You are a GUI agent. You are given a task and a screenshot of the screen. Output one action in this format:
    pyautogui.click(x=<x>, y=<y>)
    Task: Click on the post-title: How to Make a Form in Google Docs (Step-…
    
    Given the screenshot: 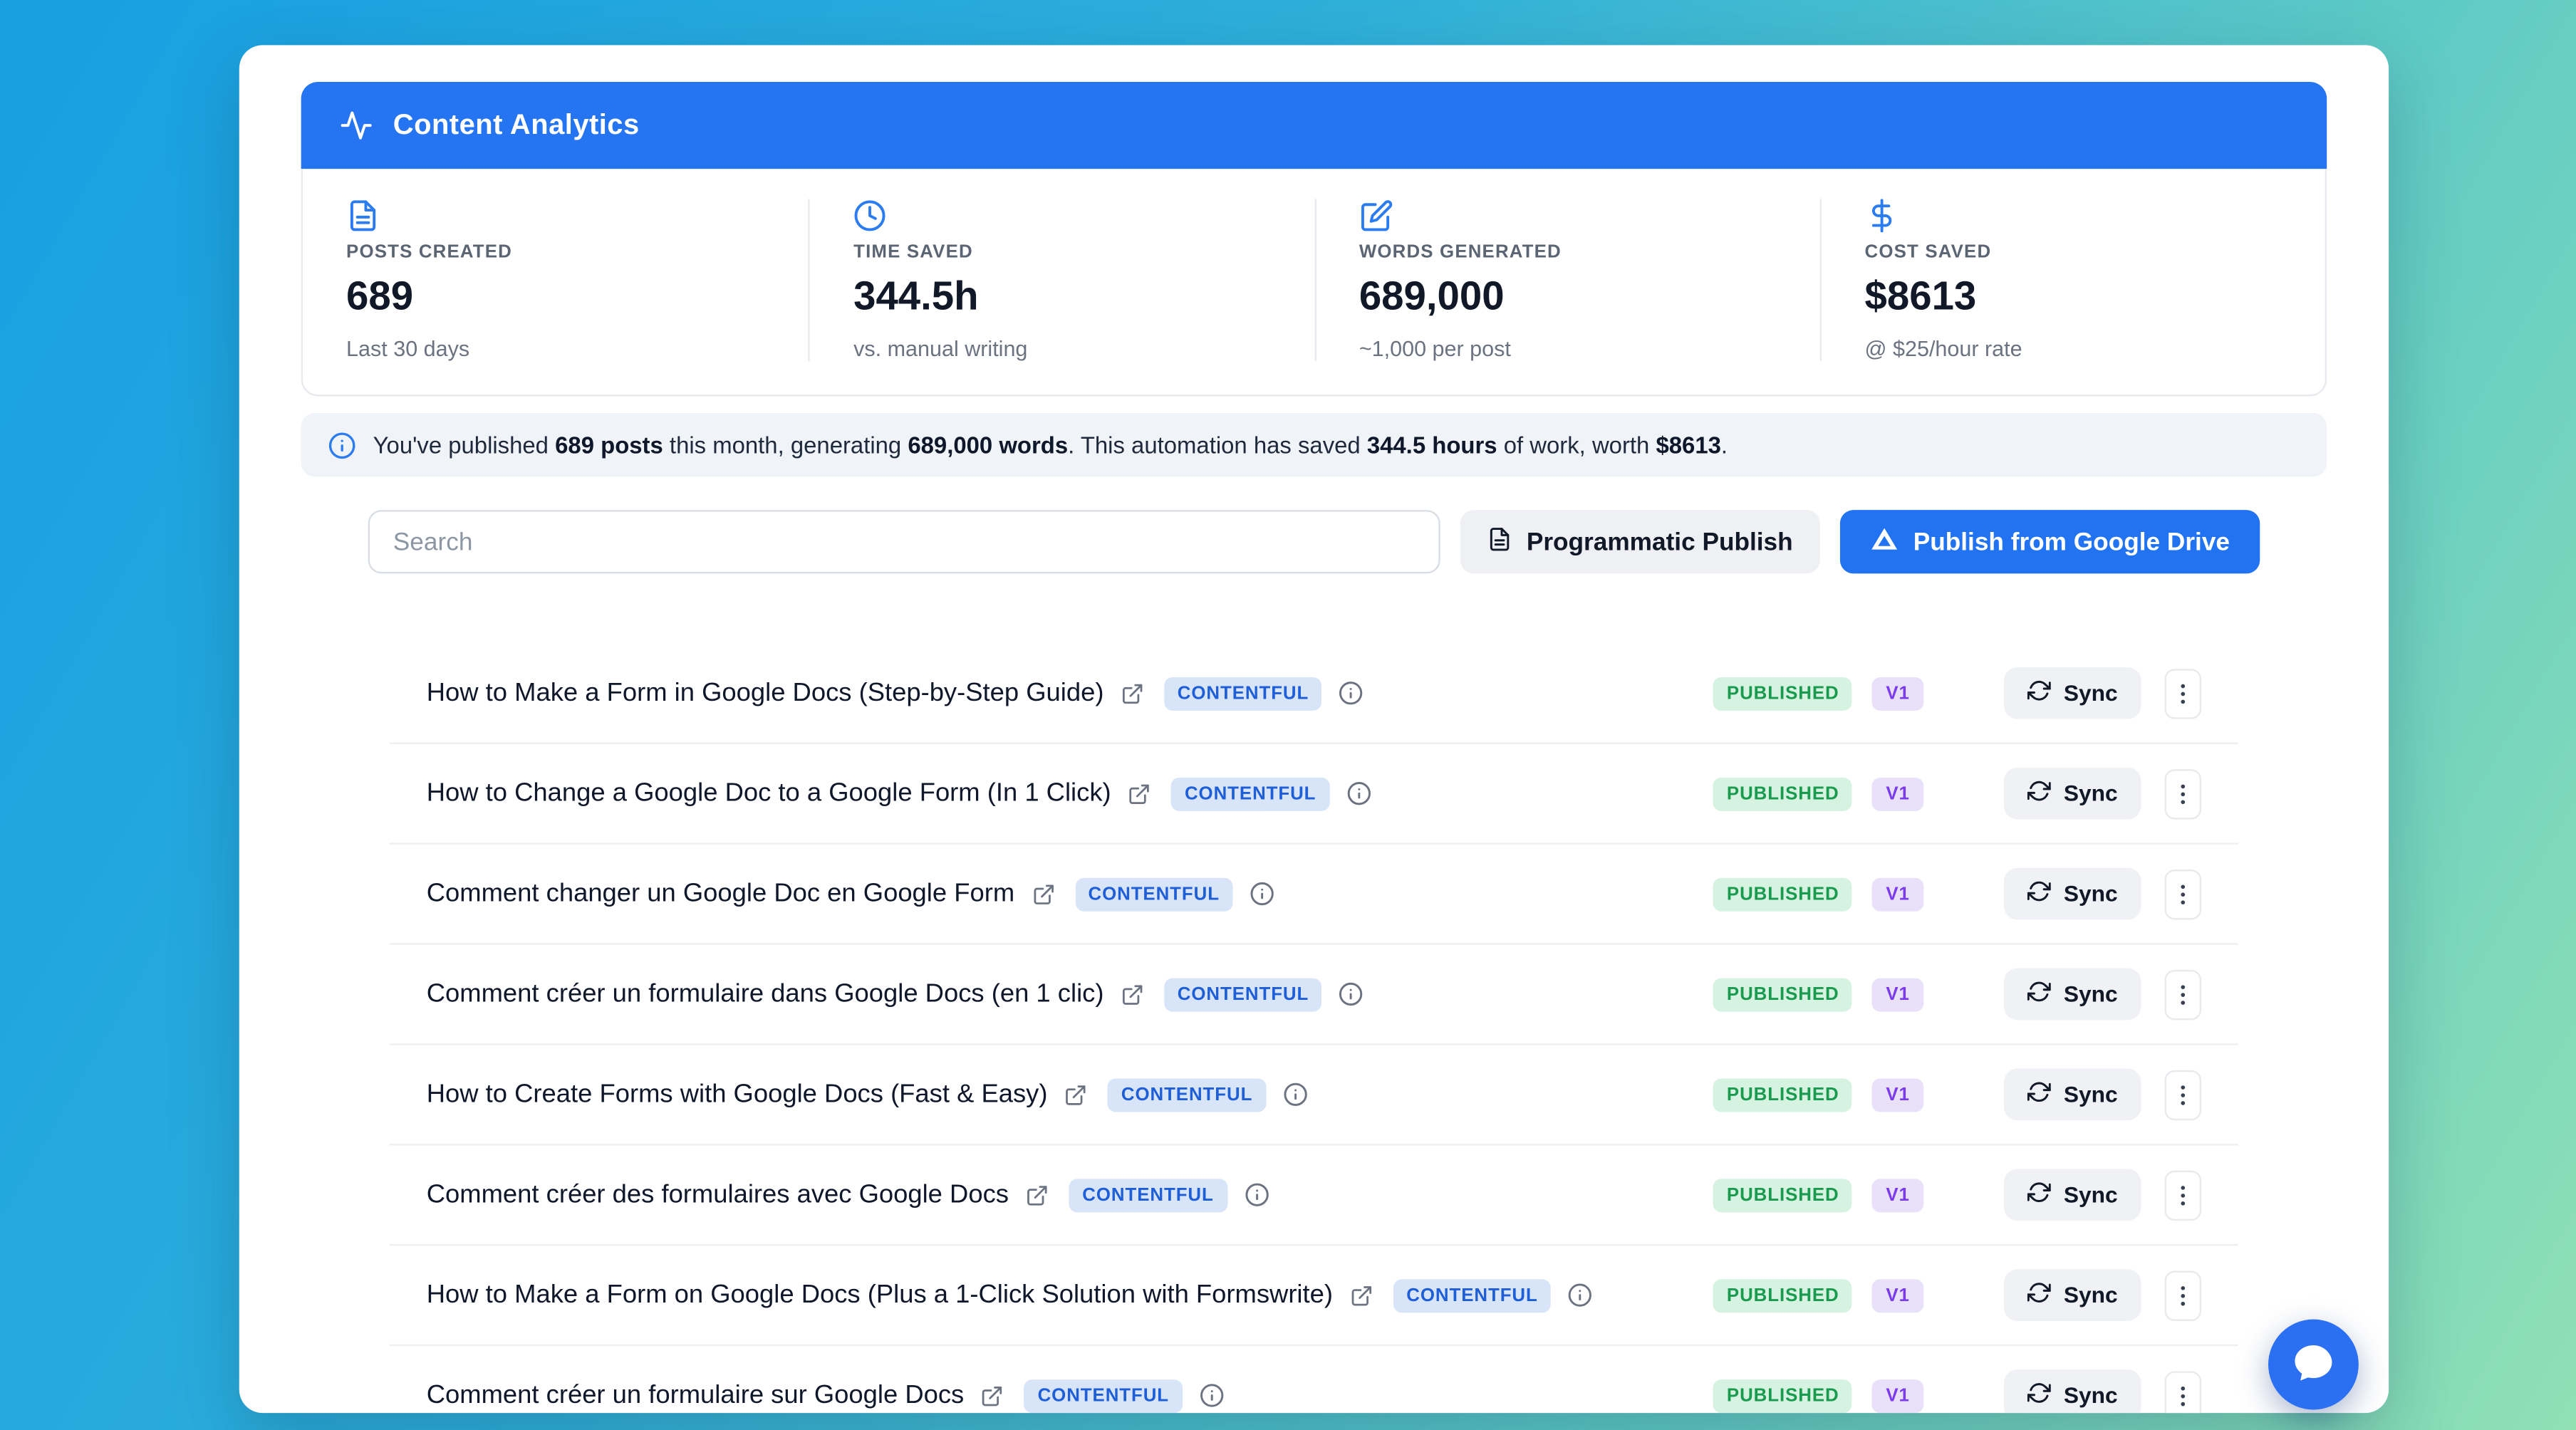 What is the action you would take?
    pyautogui.click(x=765, y=693)
    